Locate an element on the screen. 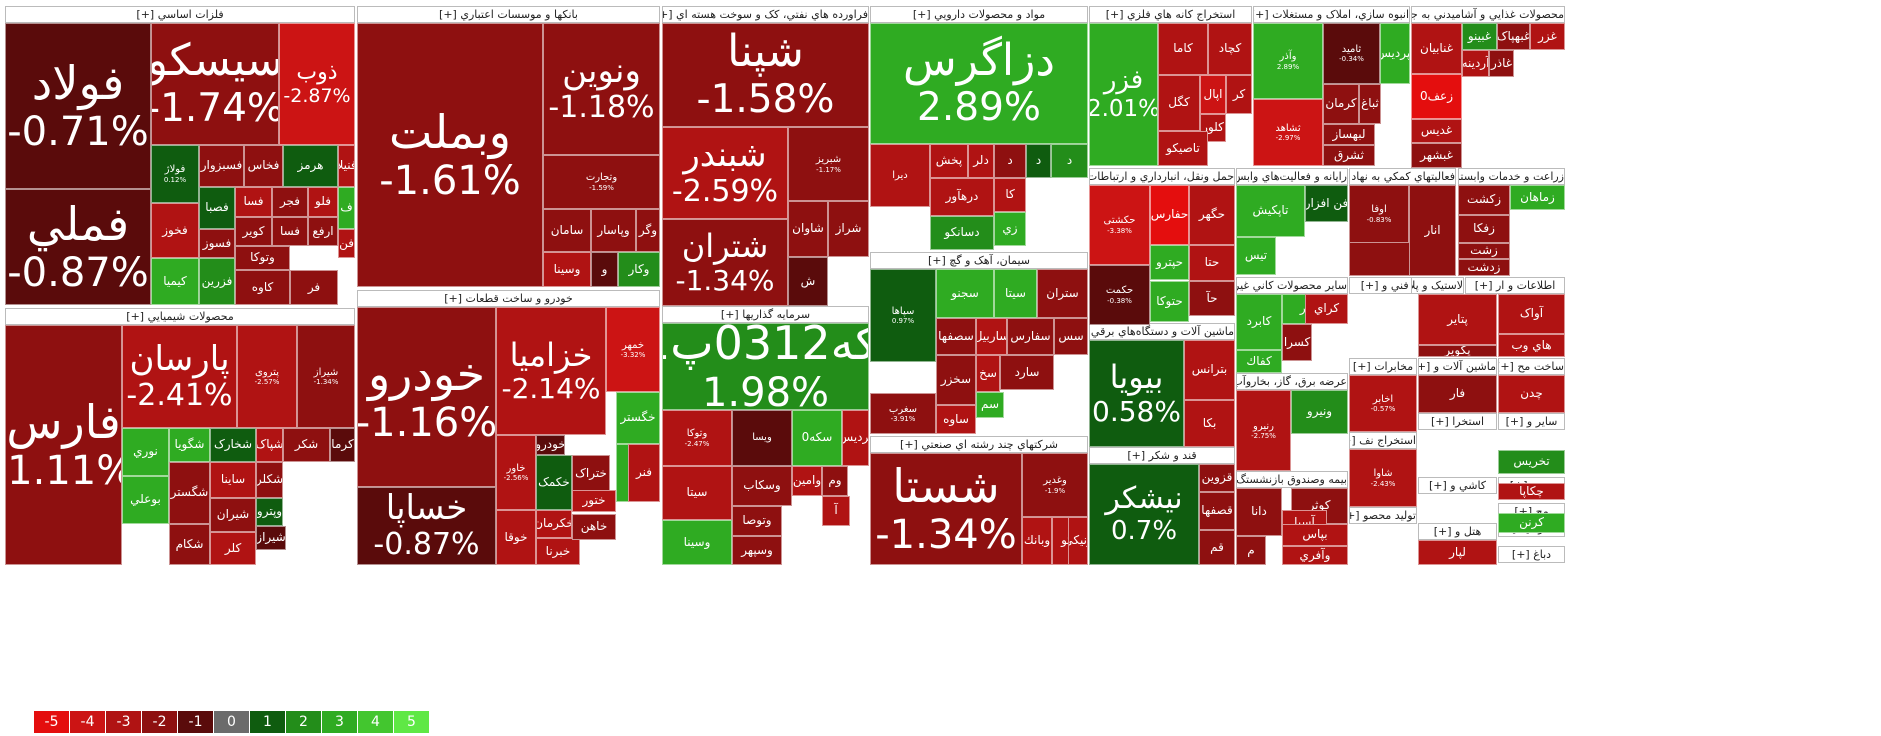 The width and height of the screenshot is (1881, 736). sector-header: اطلاعات و ار [+] is located at coordinates (1515, 285).